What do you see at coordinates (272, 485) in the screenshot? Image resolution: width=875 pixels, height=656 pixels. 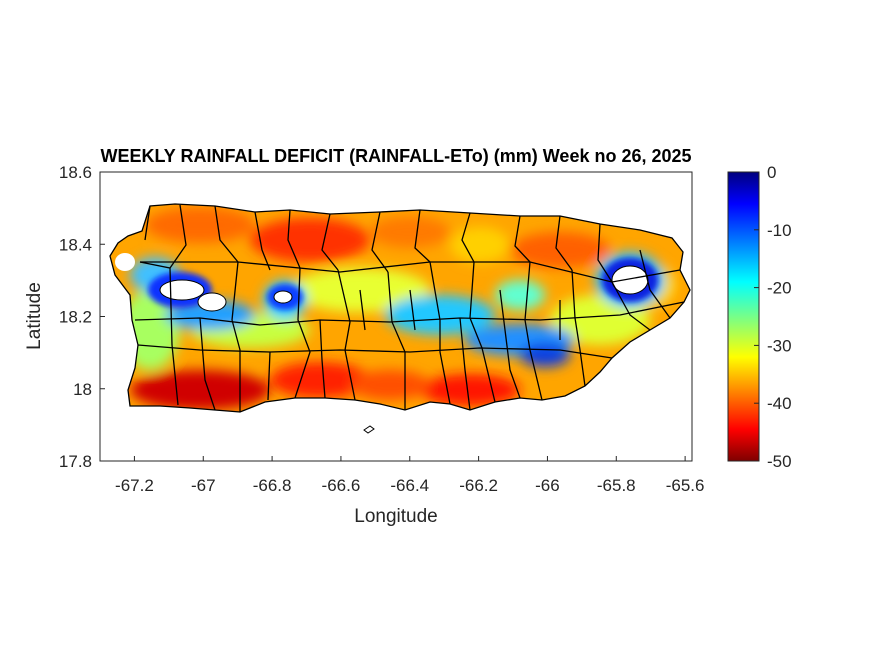 I see `x-tick-label: -66.8` at bounding box center [272, 485].